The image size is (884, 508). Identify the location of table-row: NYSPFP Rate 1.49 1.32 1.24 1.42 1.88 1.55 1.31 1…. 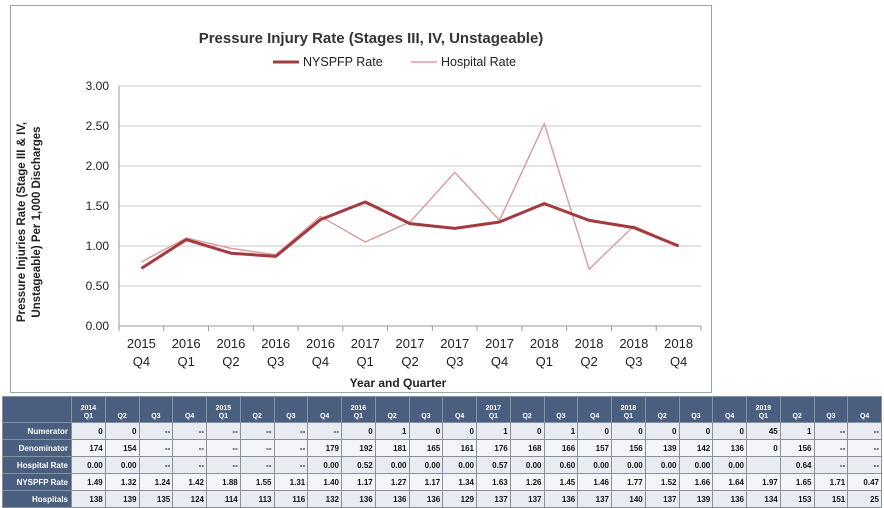
(442, 482).